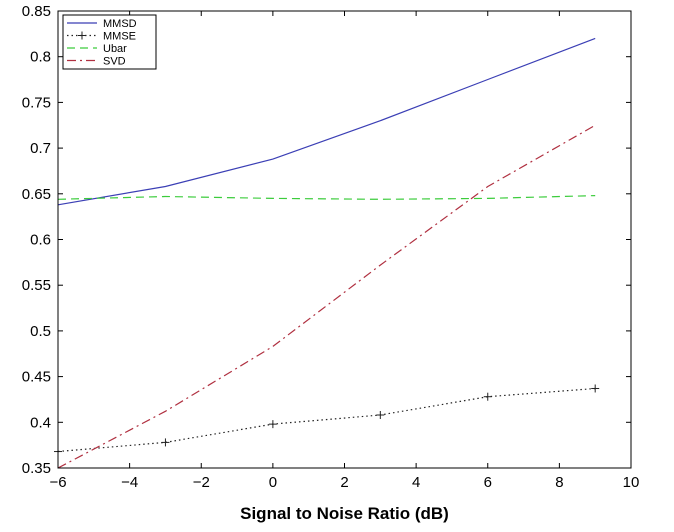 The width and height of the screenshot is (674, 532). I want to click on y-tick-label: 0.35, so click(36, 468).